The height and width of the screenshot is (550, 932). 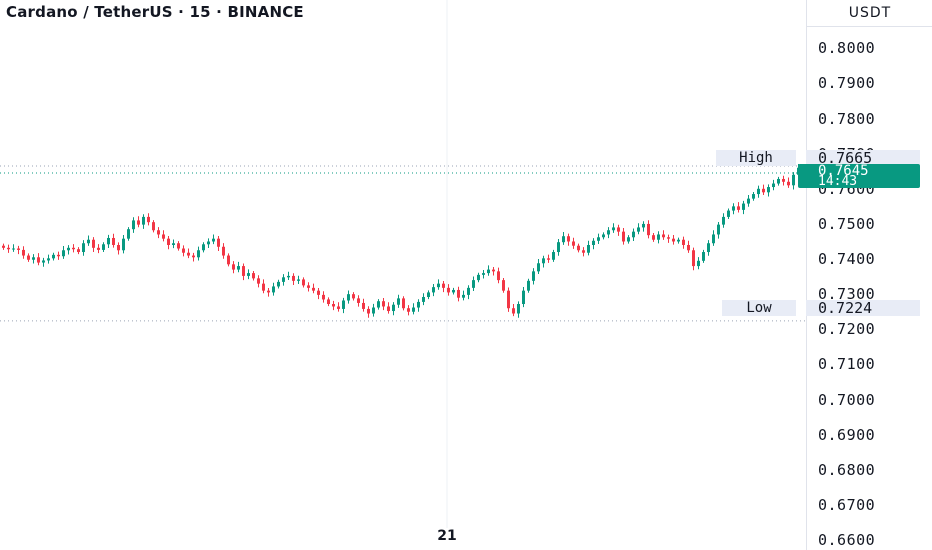 What do you see at coordinates (756, 158) in the screenshot?
I see `high-badge-label: High` at bounding box center [756, 158].